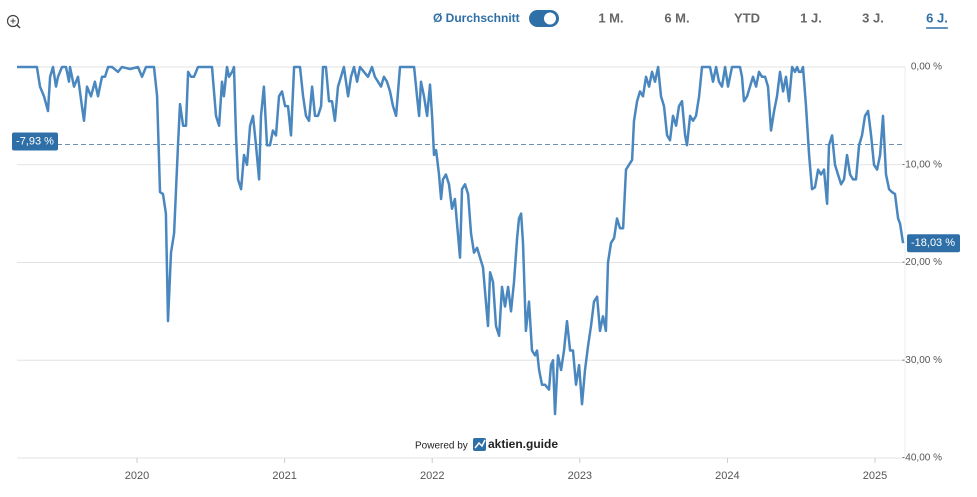  I want to click on x-tick-label: 2024, so click(727, 476).